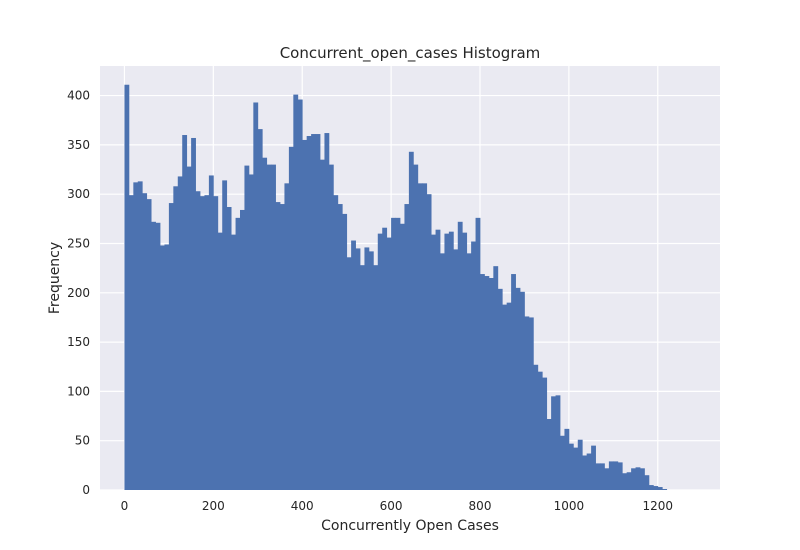 This screenshot has height=550, width=800. I want to click on y-tick-label: 200, so click(78, 293).